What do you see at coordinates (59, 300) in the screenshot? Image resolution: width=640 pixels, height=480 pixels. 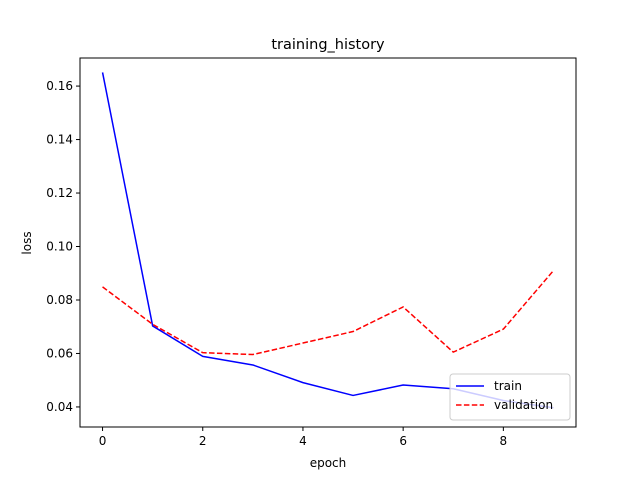 I see `y-tick-label: 0.08` at bounding box center [59, 300].